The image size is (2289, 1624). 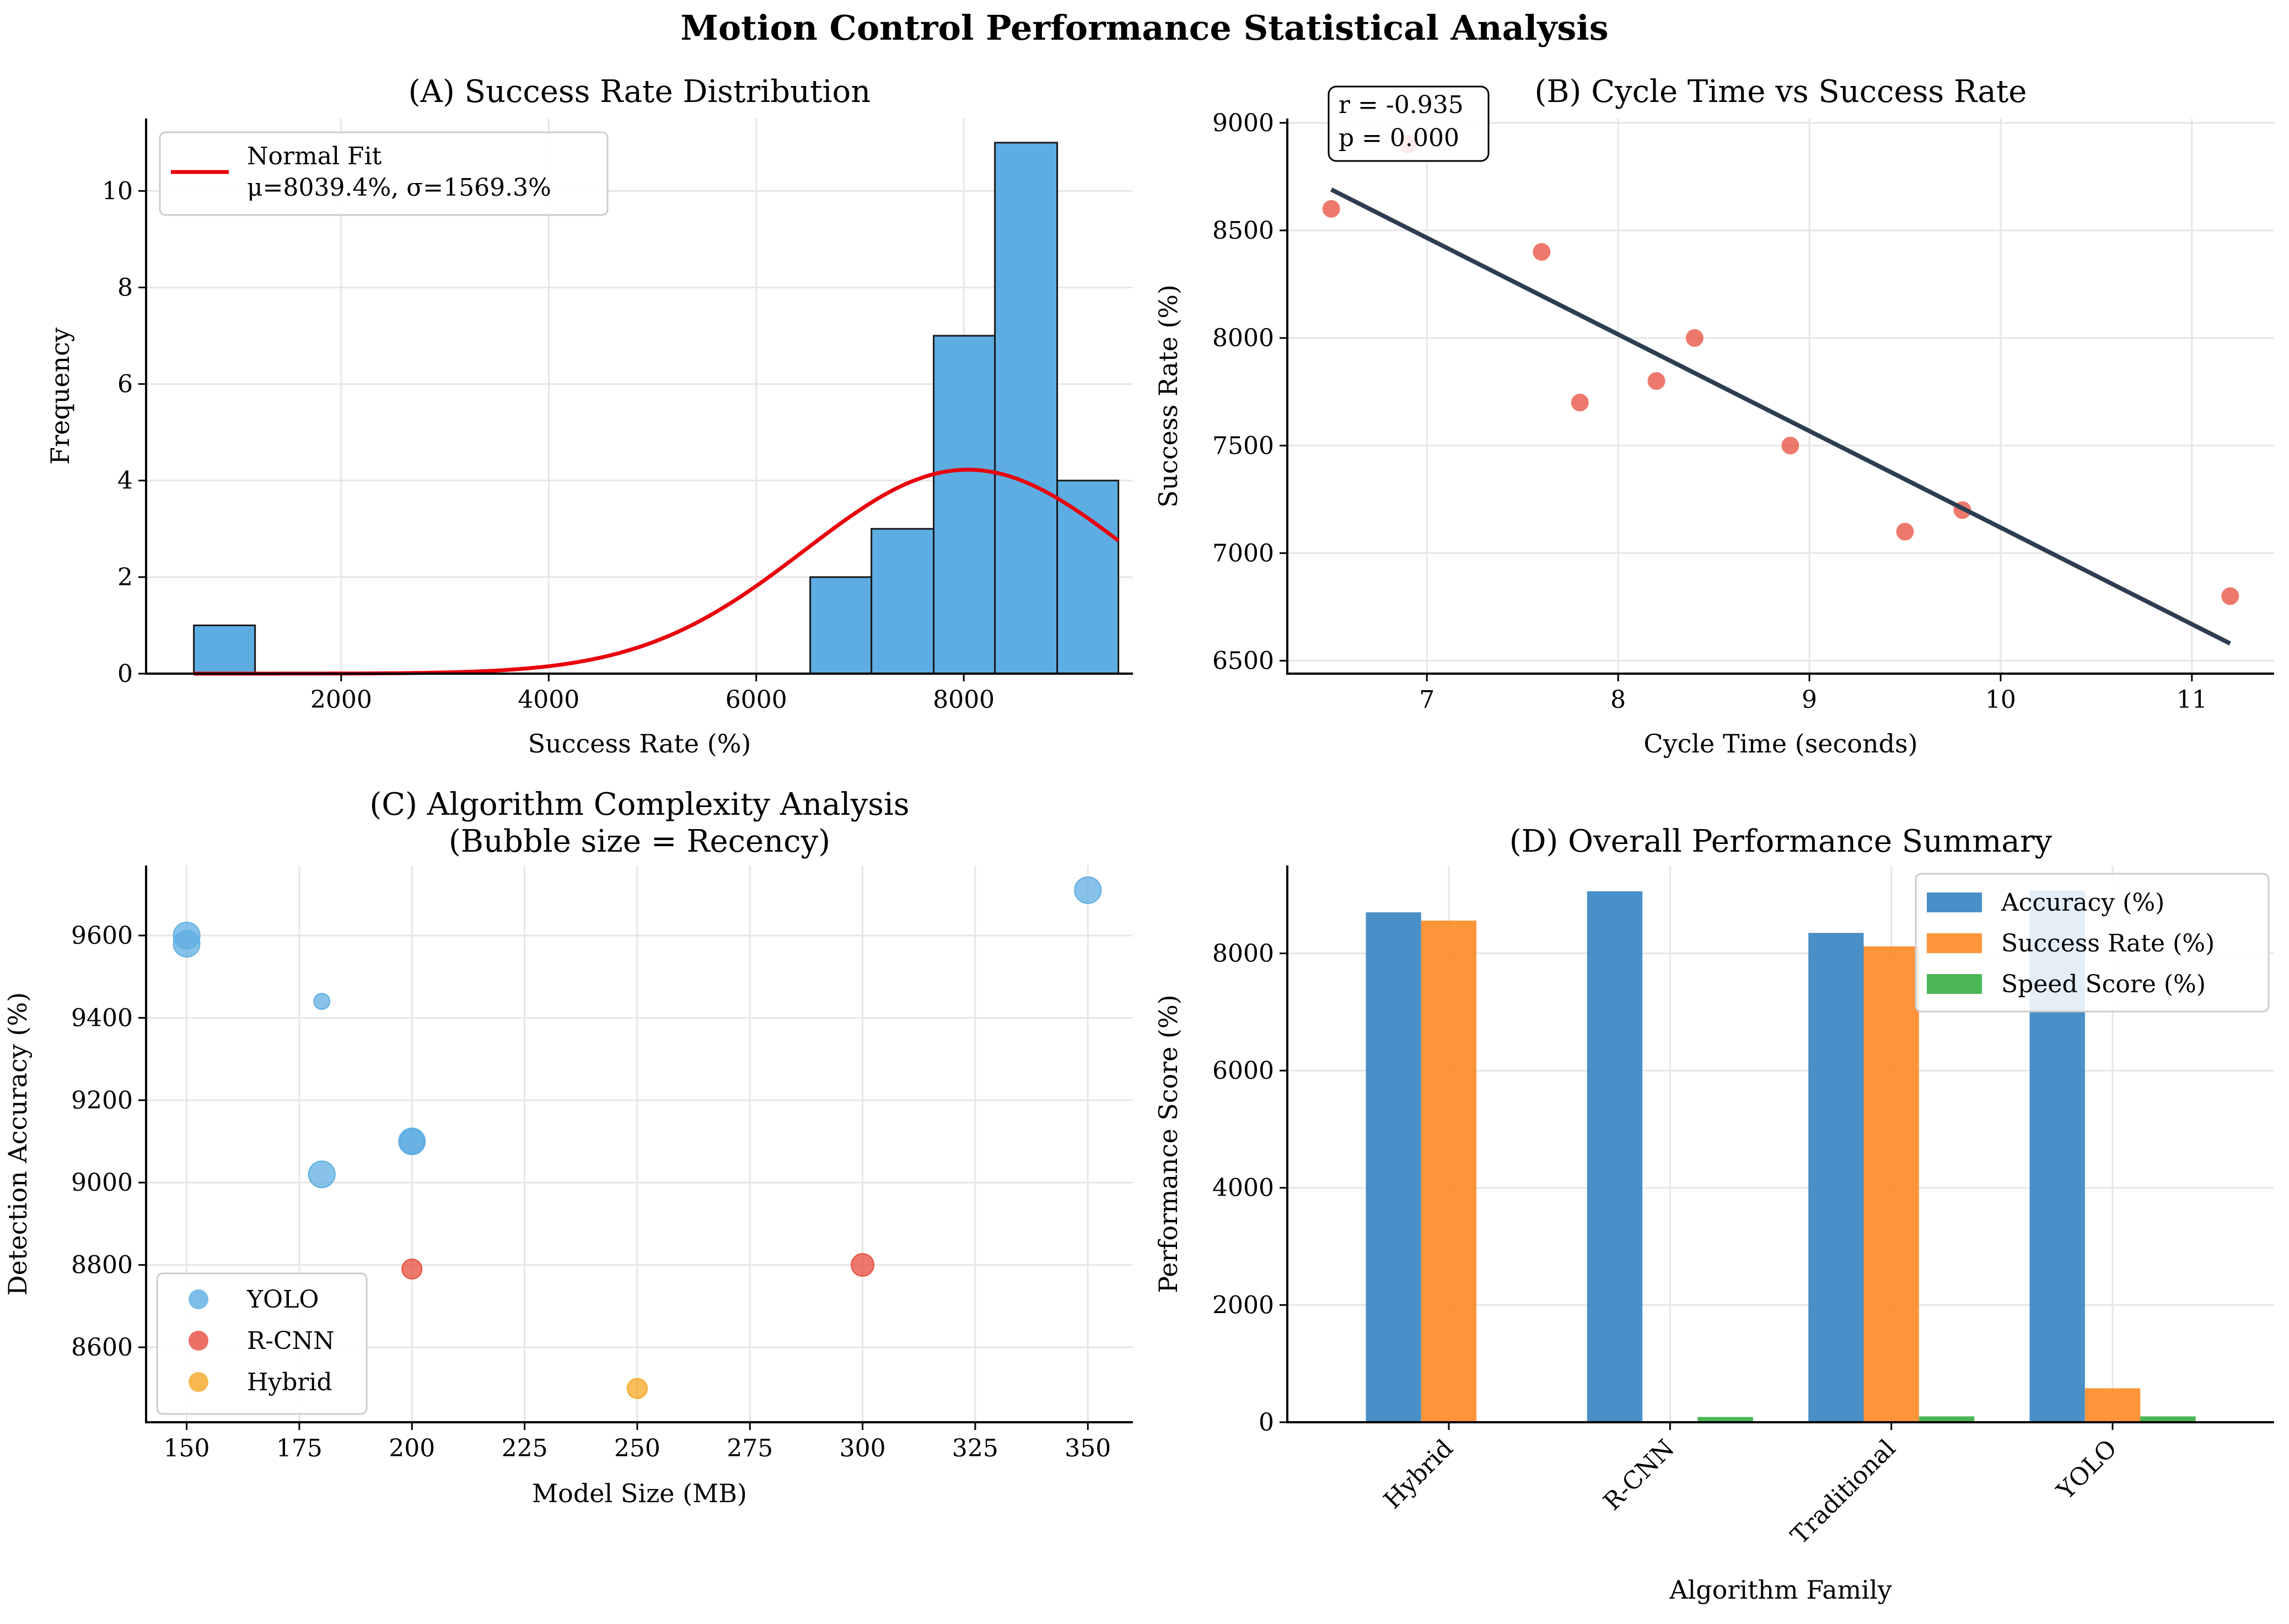 I want to click on y-axis-label: Detection Accuracy (%), so click(x=18, y=1144).